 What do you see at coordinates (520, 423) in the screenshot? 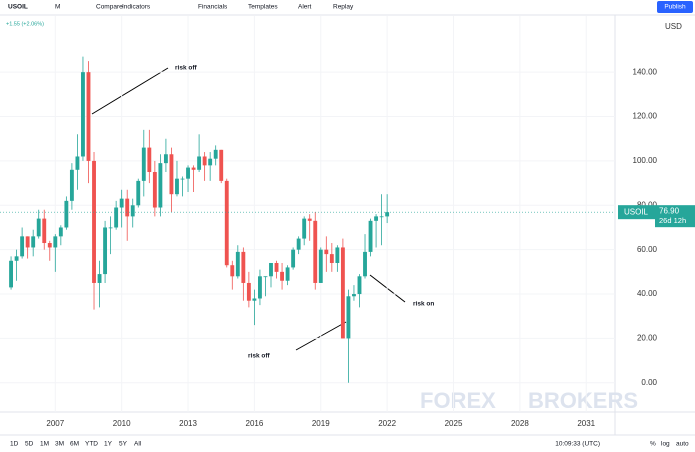
I see `x-tick-label: 2028` at bounding box center [520, 423].